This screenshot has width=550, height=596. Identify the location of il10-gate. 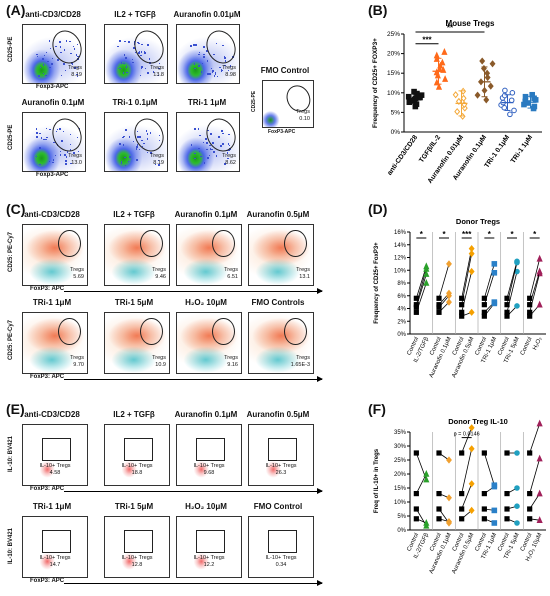
(283, 450).